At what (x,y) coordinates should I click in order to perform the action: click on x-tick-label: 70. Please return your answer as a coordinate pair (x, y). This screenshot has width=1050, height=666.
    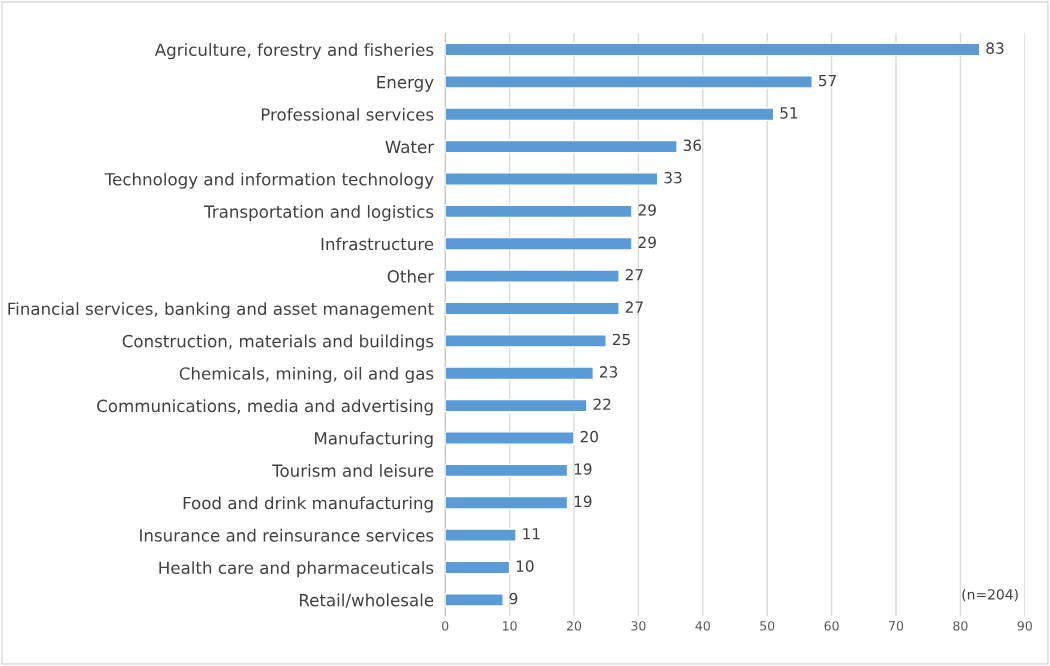
    Looking at the image, I should click on (896, 626).